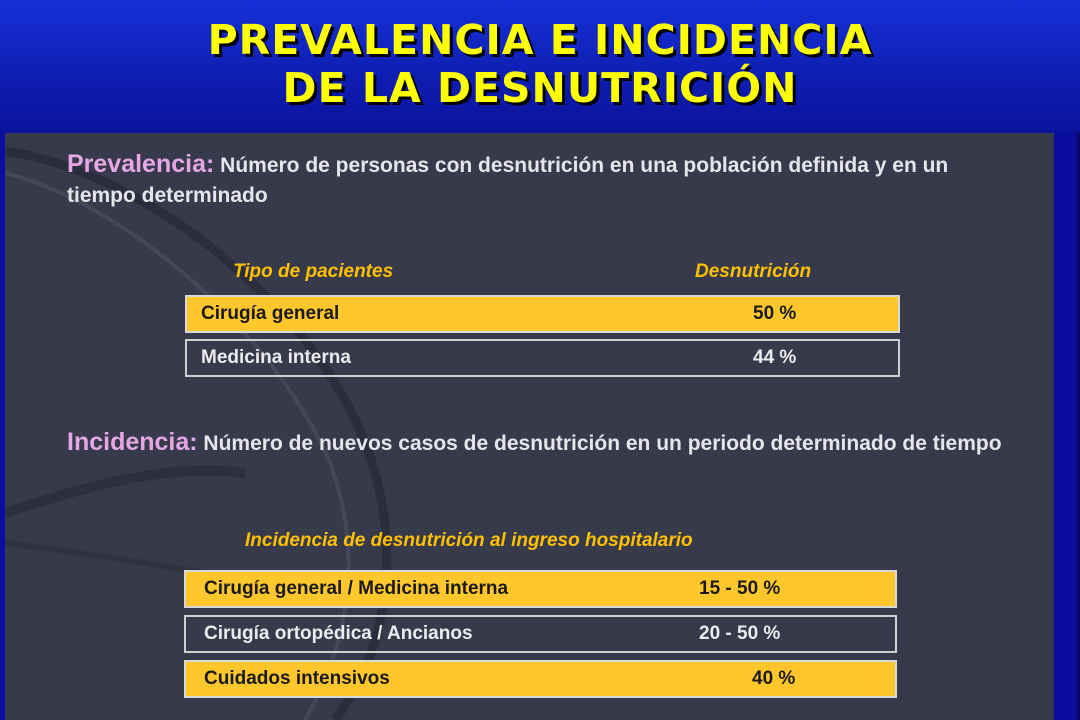 This screenshot has width=1080, height=720. Describe the element at coordinates (774, 678) in the screenshot. I see `row-value: 40 %` at that location.